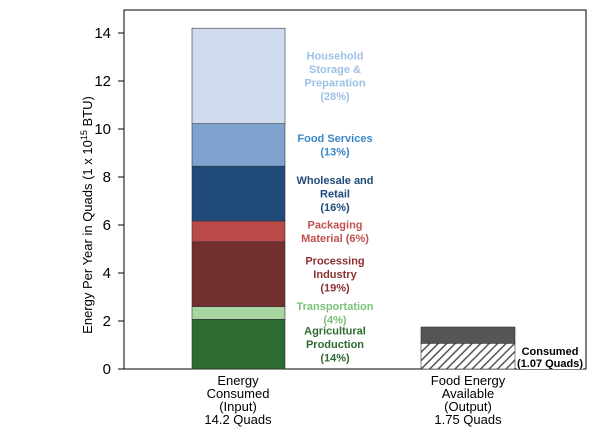 The height and width of the screenshot is (430, 600). Describe the element at coordinates (107, 321) in the screenshot. I see `y-tick-label: 2` at that location.